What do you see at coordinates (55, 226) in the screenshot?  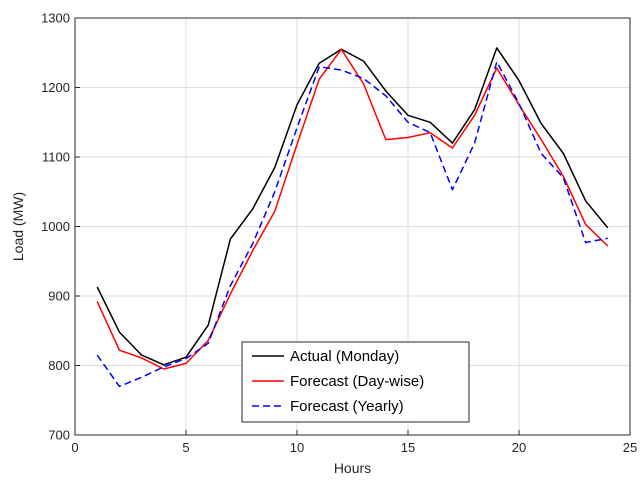 I see `y-tick-label: 1000` at bounding box center [55, 226].